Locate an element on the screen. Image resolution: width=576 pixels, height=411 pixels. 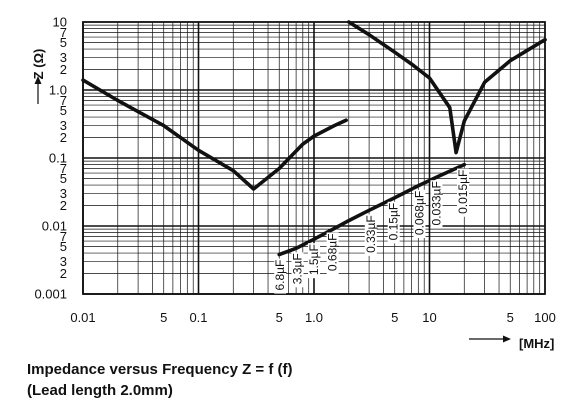
x-tick-label: 10 is located at coordinates (429, 317).